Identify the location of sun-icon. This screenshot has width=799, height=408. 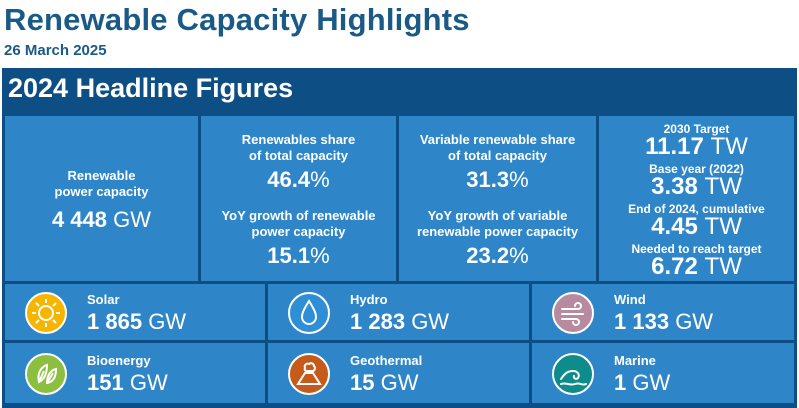
(46, 313).